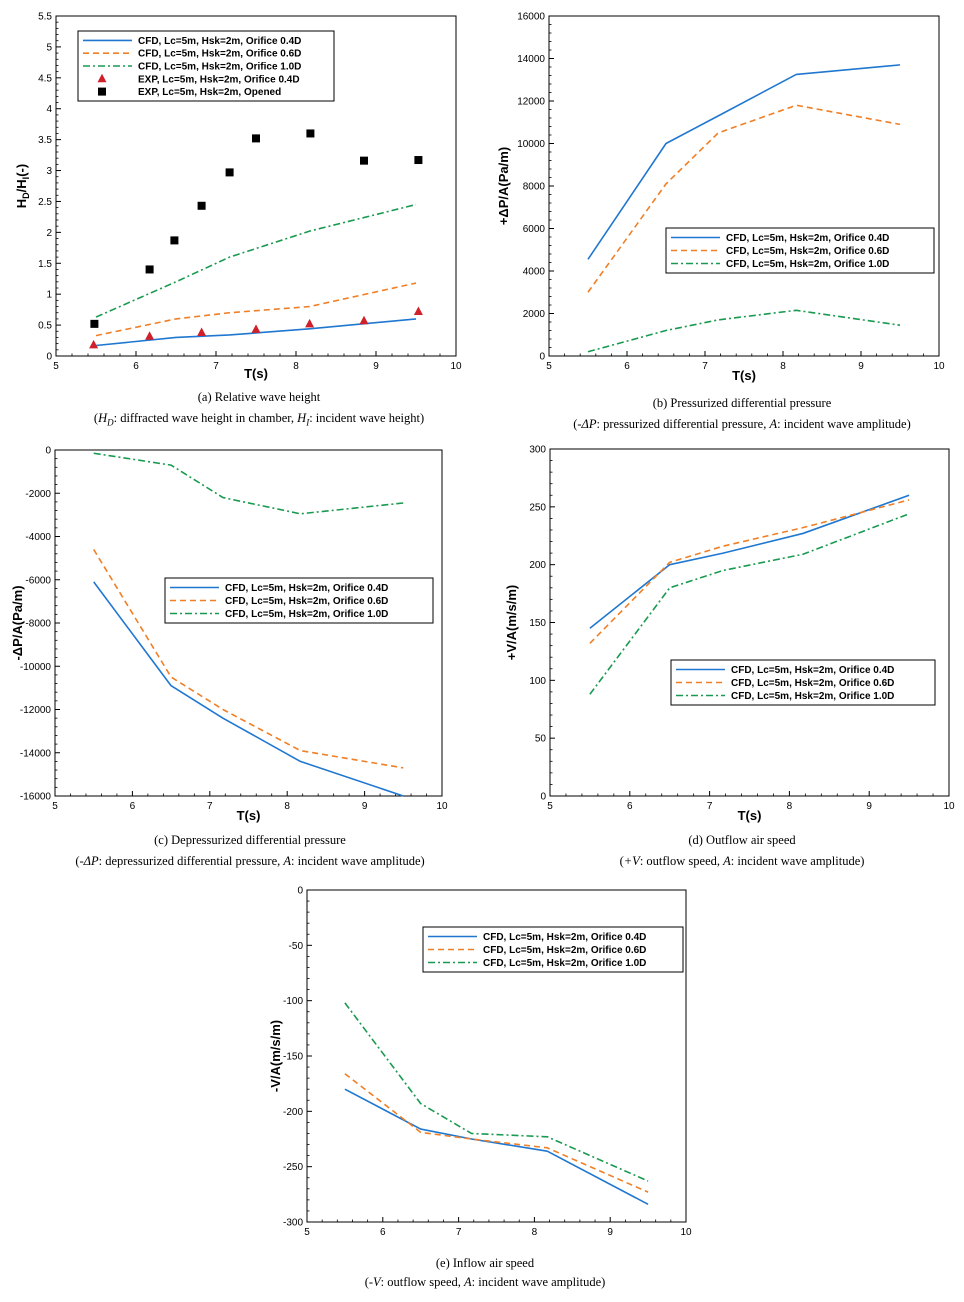 Image resolution: width=964 pixels, height=1302 pixels. What do you see at coordinates (45, 326) in the screenshot?
I see `y-tick-label: 0.5` at bounding box center [45, 326].